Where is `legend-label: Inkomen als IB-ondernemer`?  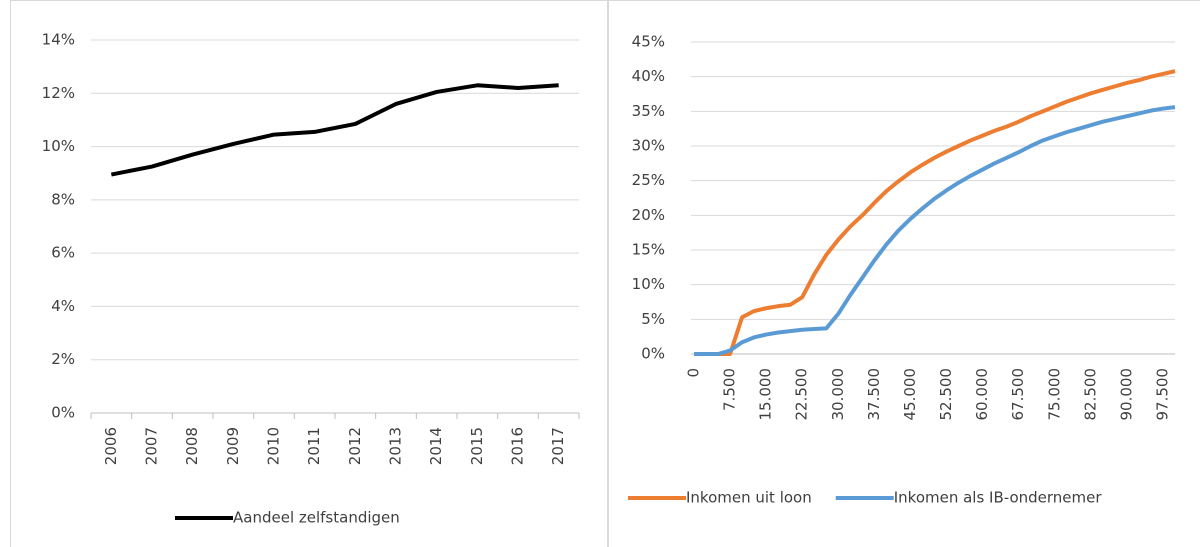
legend-label: Inkomen als IB-ondernemer is located at coordinates (998, 498).